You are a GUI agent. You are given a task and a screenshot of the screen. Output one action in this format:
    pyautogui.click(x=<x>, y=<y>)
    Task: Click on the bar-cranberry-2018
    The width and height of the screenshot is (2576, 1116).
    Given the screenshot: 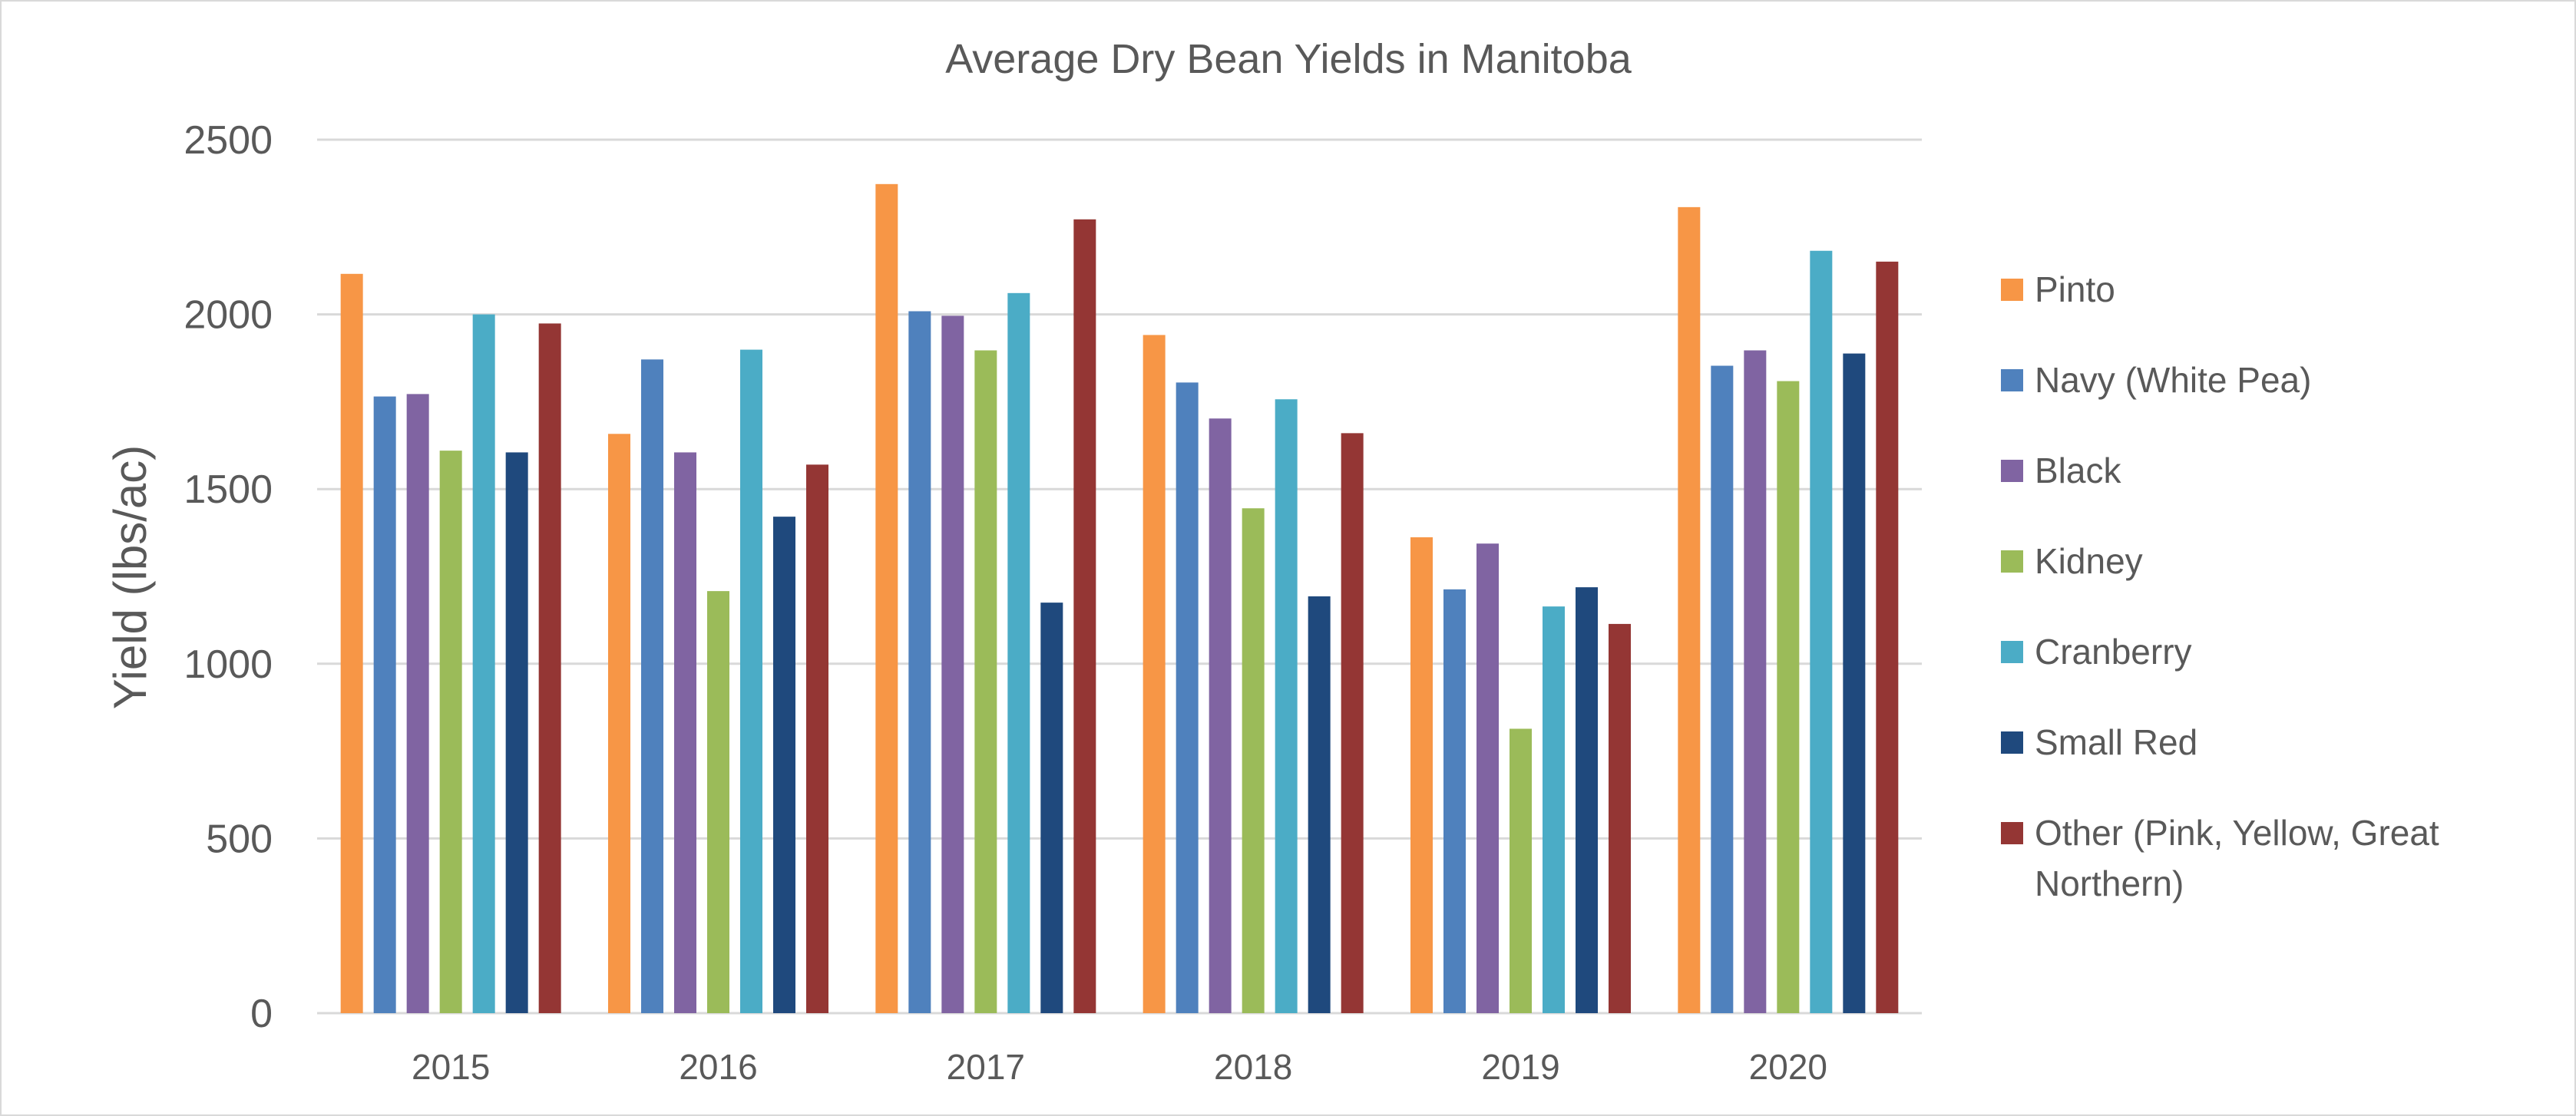 What is the action you would take?
    pyautogui.click(x=1286, y=706)
    